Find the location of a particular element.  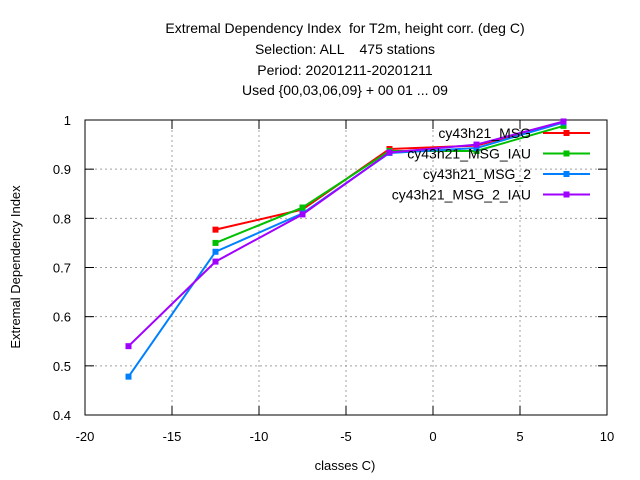

legend-label: cy43h21_MSG is located at coordinates (484, 133).